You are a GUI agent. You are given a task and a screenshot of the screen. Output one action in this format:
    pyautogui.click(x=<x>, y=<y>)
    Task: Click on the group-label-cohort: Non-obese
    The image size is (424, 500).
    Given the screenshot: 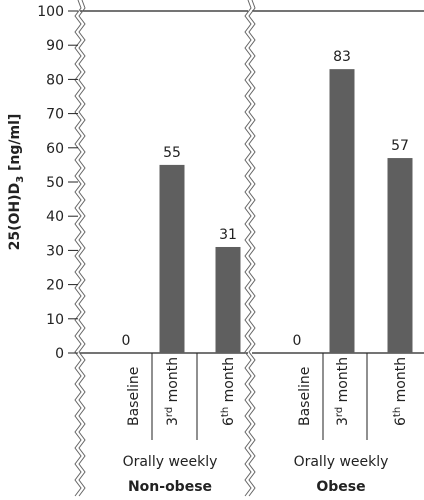 What is the action you would take?
    pyautogui.click(x=170, y=487)
    